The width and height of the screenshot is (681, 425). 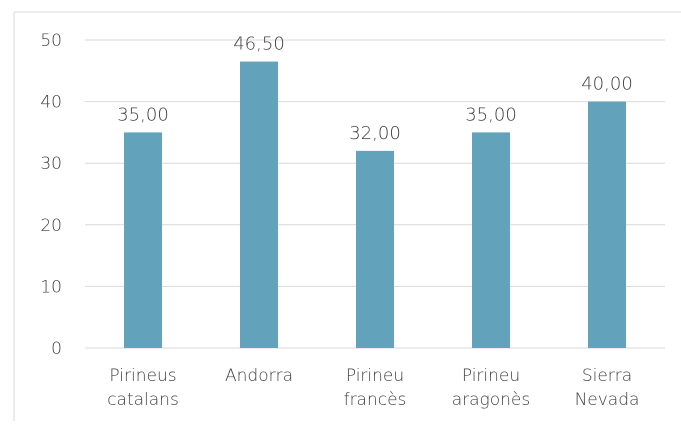 What do you see at coordinates (51, 226) in the screenshot?
I see `y-tick-label: 20` at bounding box center [51, 226].